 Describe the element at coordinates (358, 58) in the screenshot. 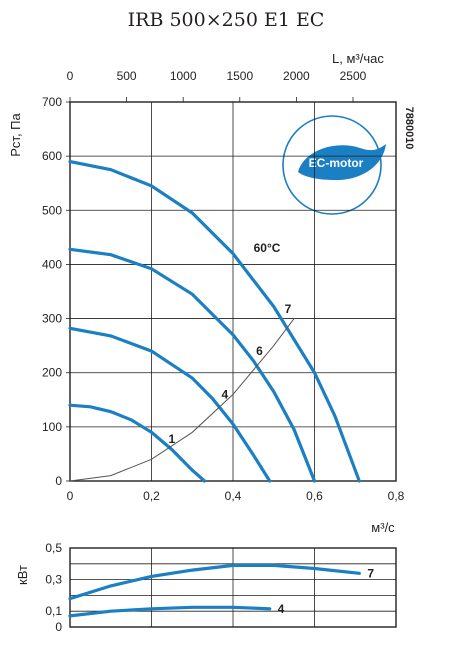

I see `top-axis-label: L, м³/час` at that location.